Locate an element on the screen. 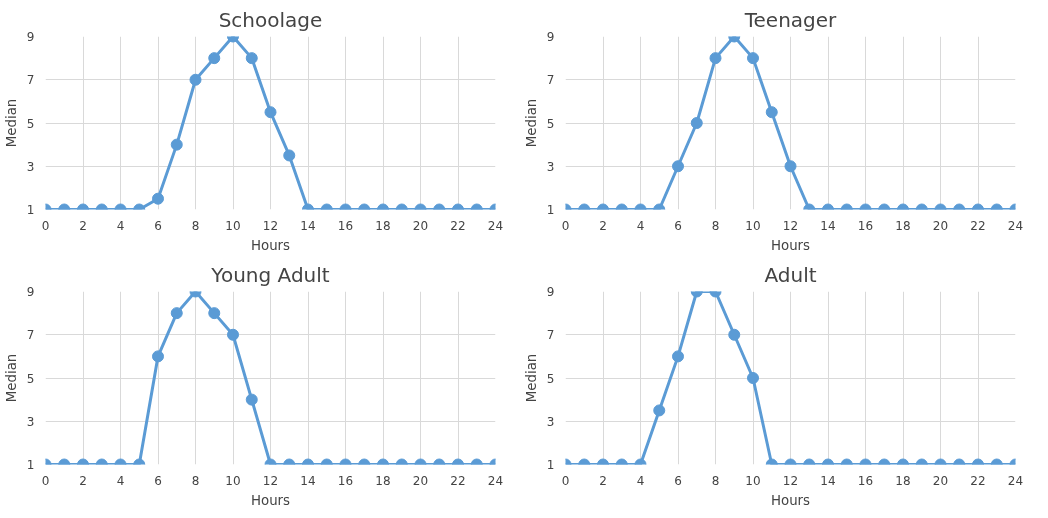 This screenshot has height=518, width=1048. chart-title: Adult is located at coordinates (790, 274).